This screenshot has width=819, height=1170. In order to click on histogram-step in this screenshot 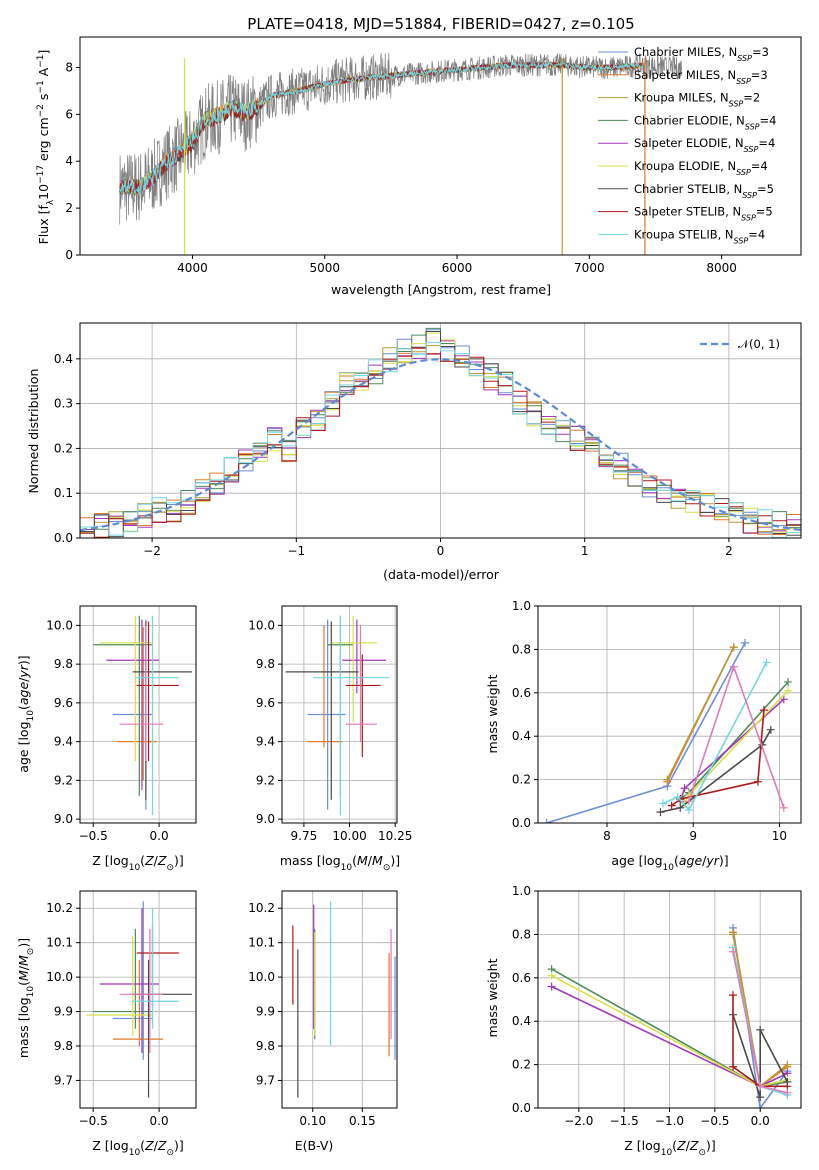, I will do `click(440, 439)`.